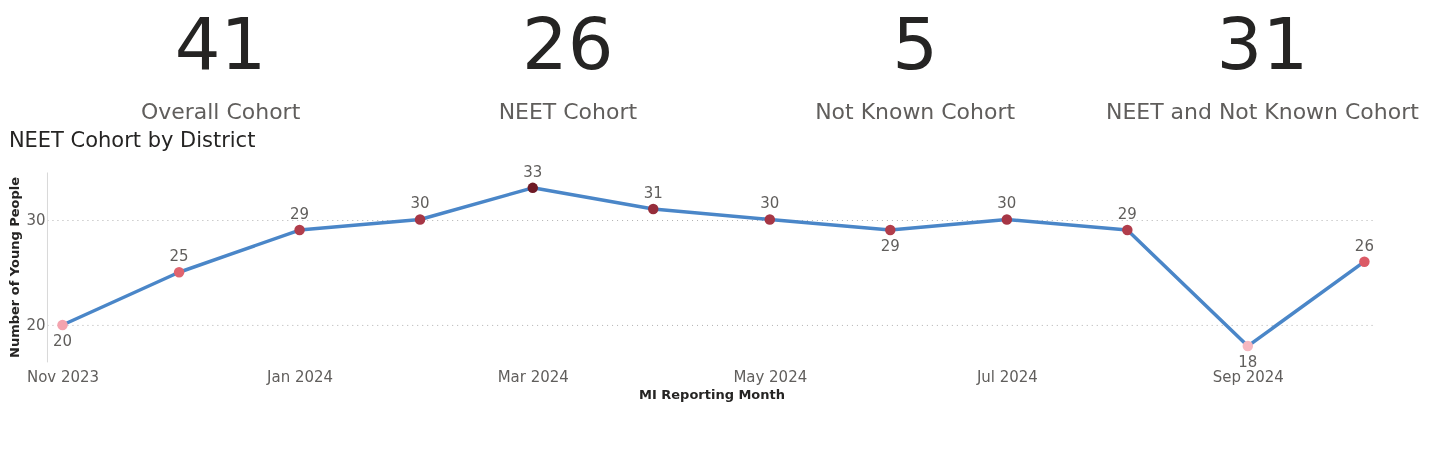  Describe the element at coordinates (132, 139) in the screenshot. I see `chart-title: NEET Cohort by District` at that location.